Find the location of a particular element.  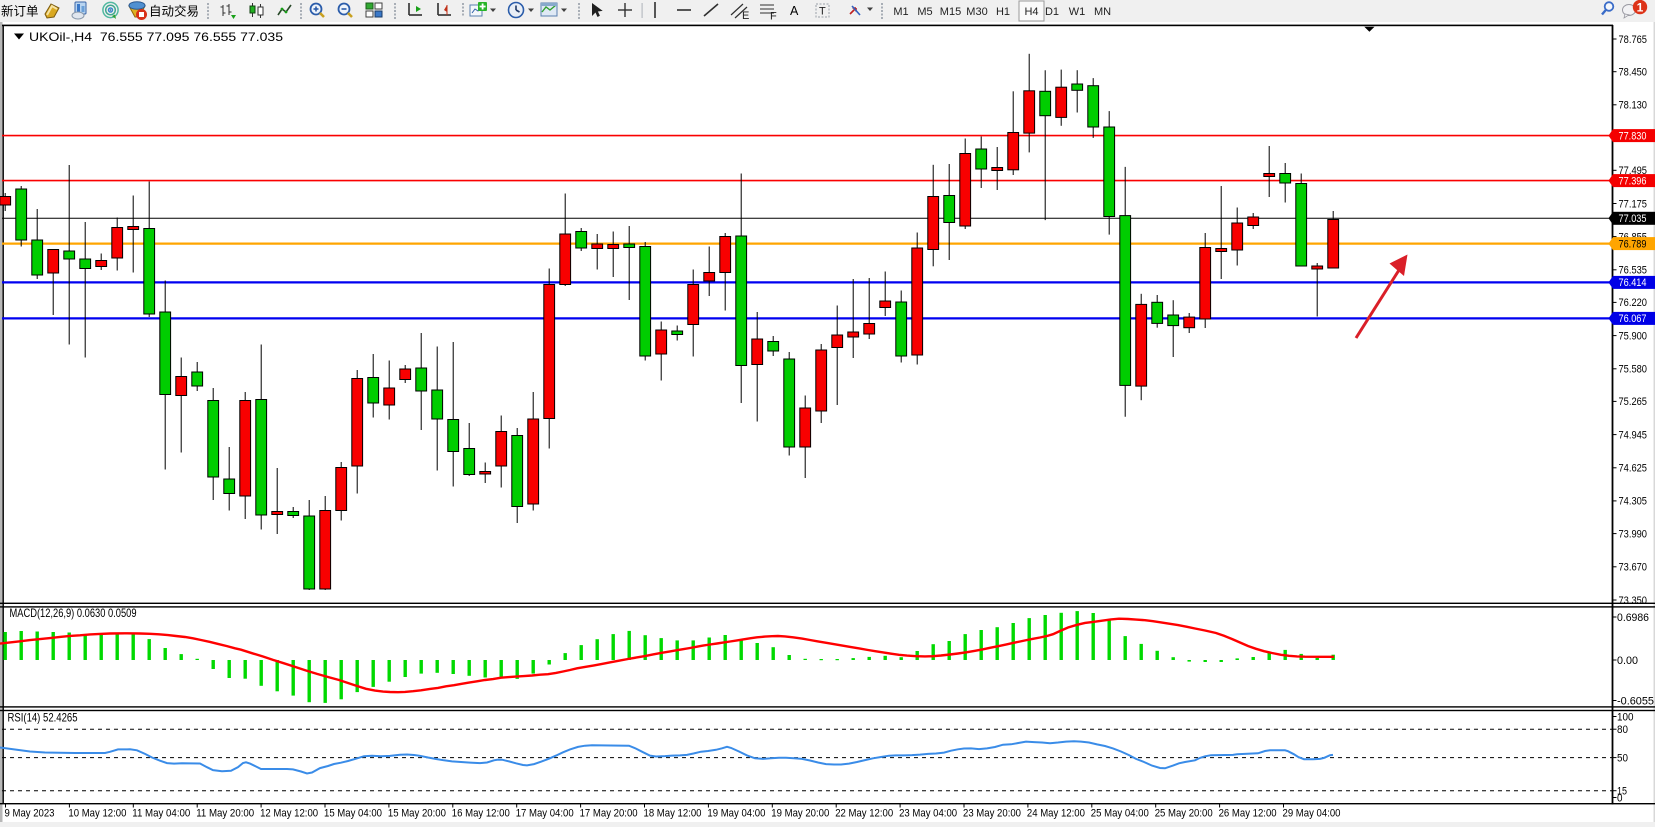

svg-text: 19 May 20:00 is located at coordinates (800, 814).